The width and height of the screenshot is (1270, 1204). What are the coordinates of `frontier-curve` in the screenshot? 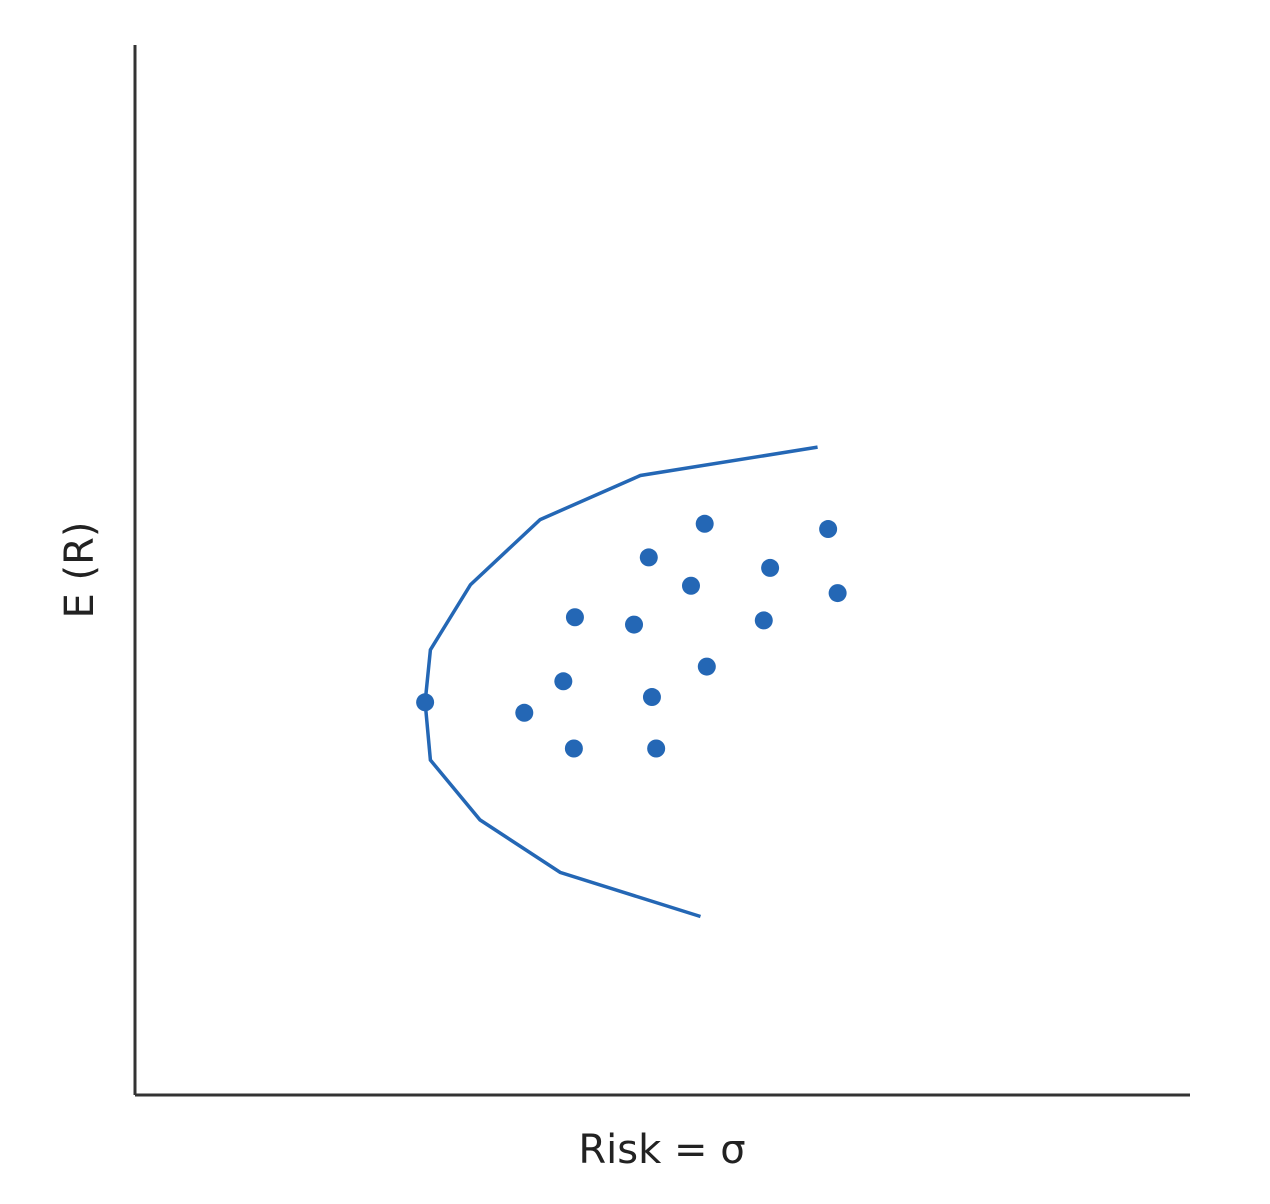 It's located at (620, 682).